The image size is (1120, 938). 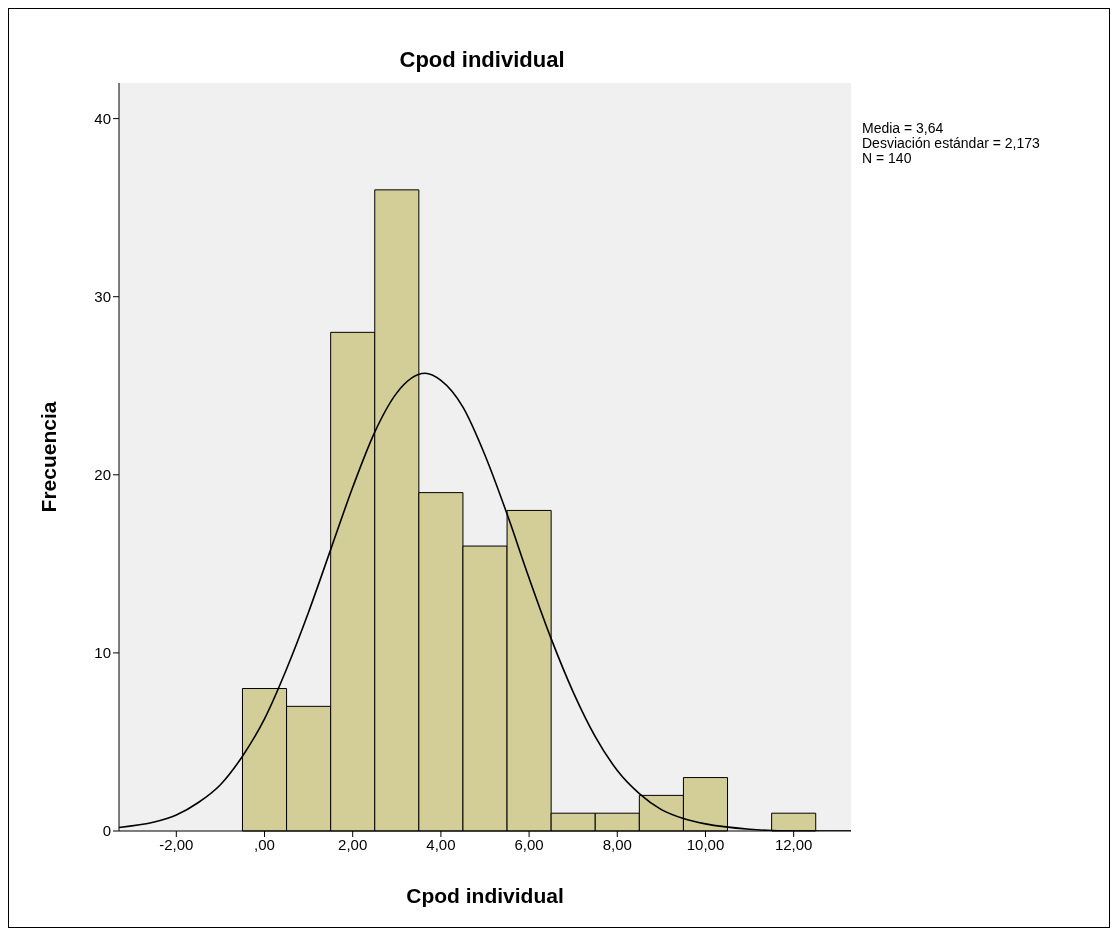 What do you see at coordinates (176, 844) in the screenshot?
I see `x-tick-label: -2,00` at bounding box center [176, 844].